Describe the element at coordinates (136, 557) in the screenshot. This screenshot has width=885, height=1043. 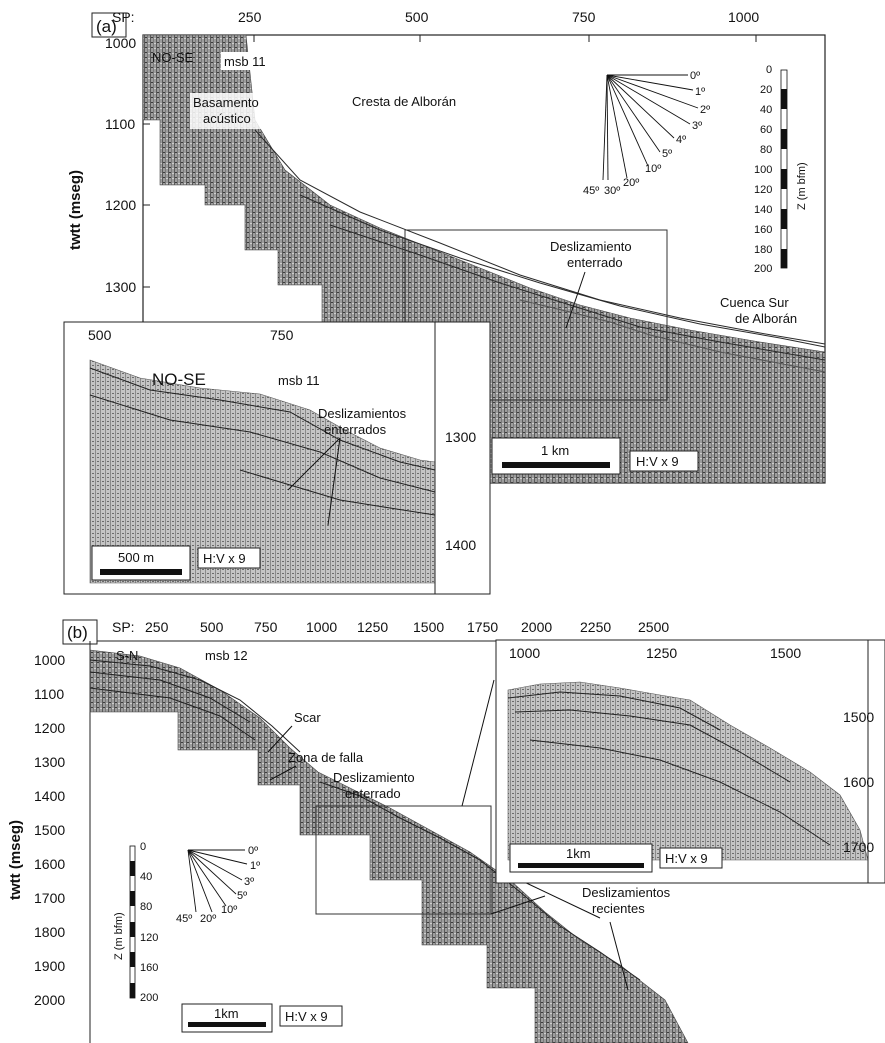
I see `panel-a-inset-scale-label: 500 m` at that location.